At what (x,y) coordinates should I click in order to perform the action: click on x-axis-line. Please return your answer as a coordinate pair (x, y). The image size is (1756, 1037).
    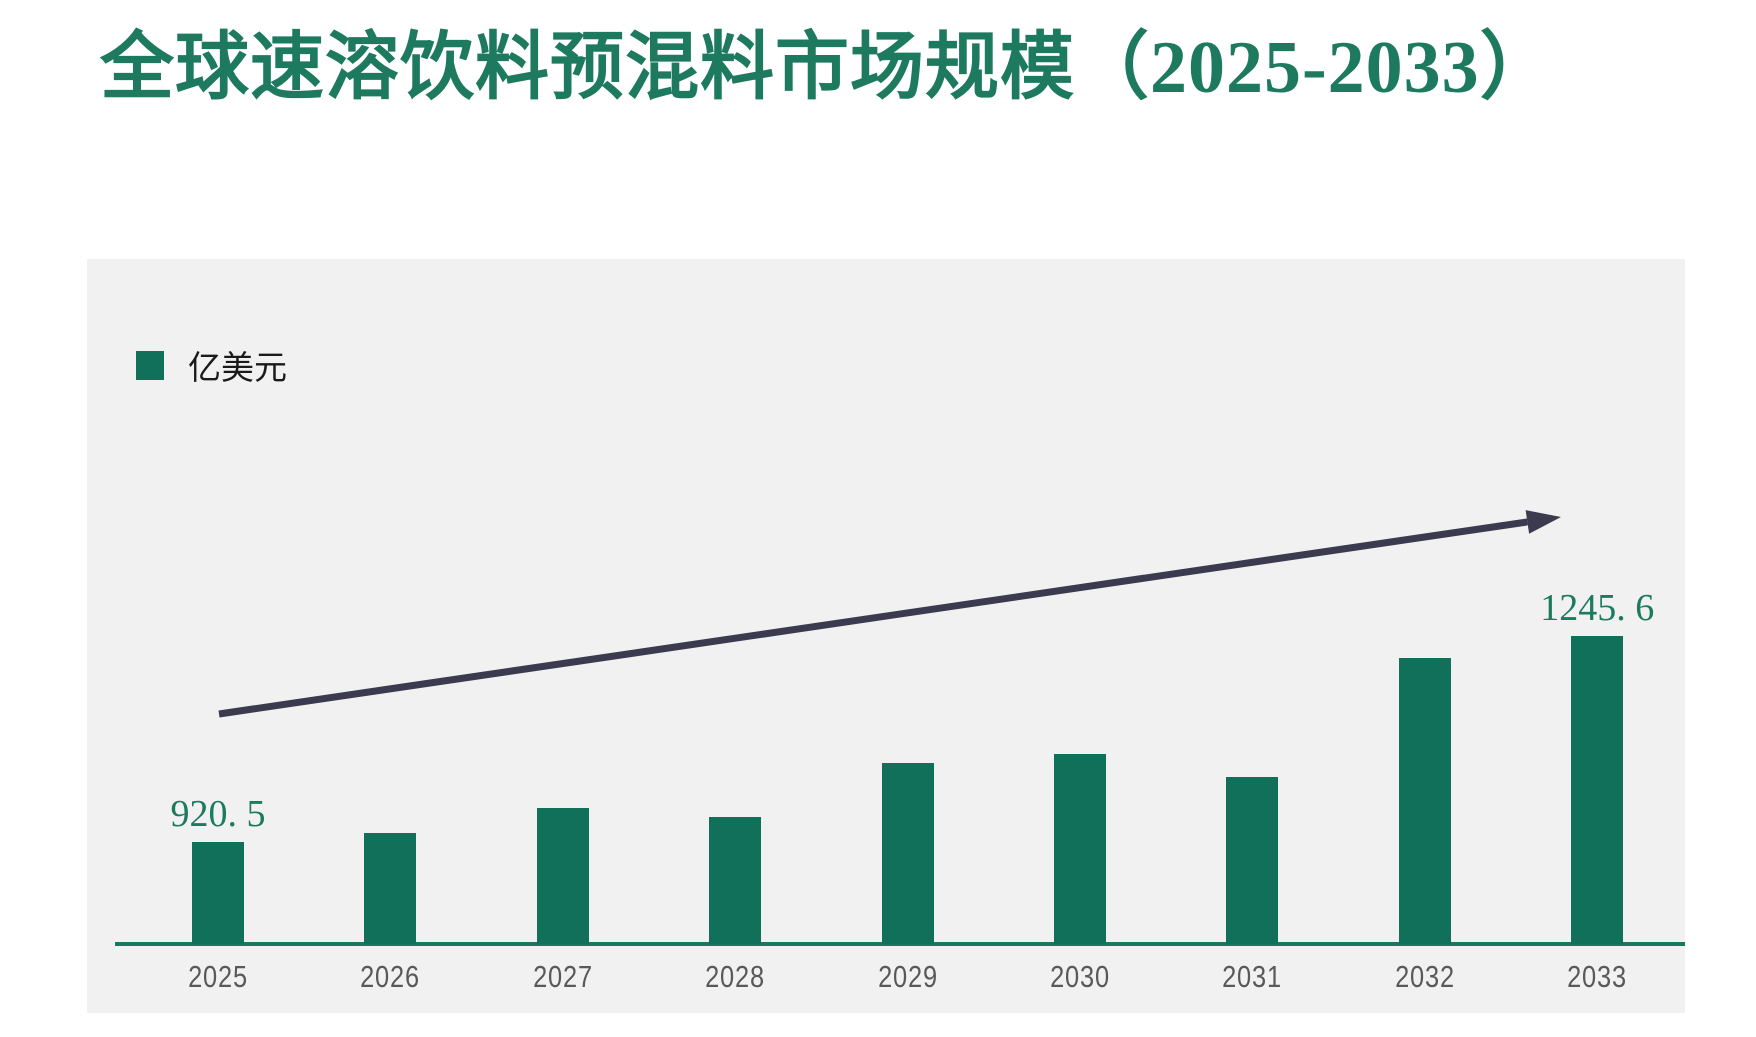
    Looking at the image, I should click on (900, 944).